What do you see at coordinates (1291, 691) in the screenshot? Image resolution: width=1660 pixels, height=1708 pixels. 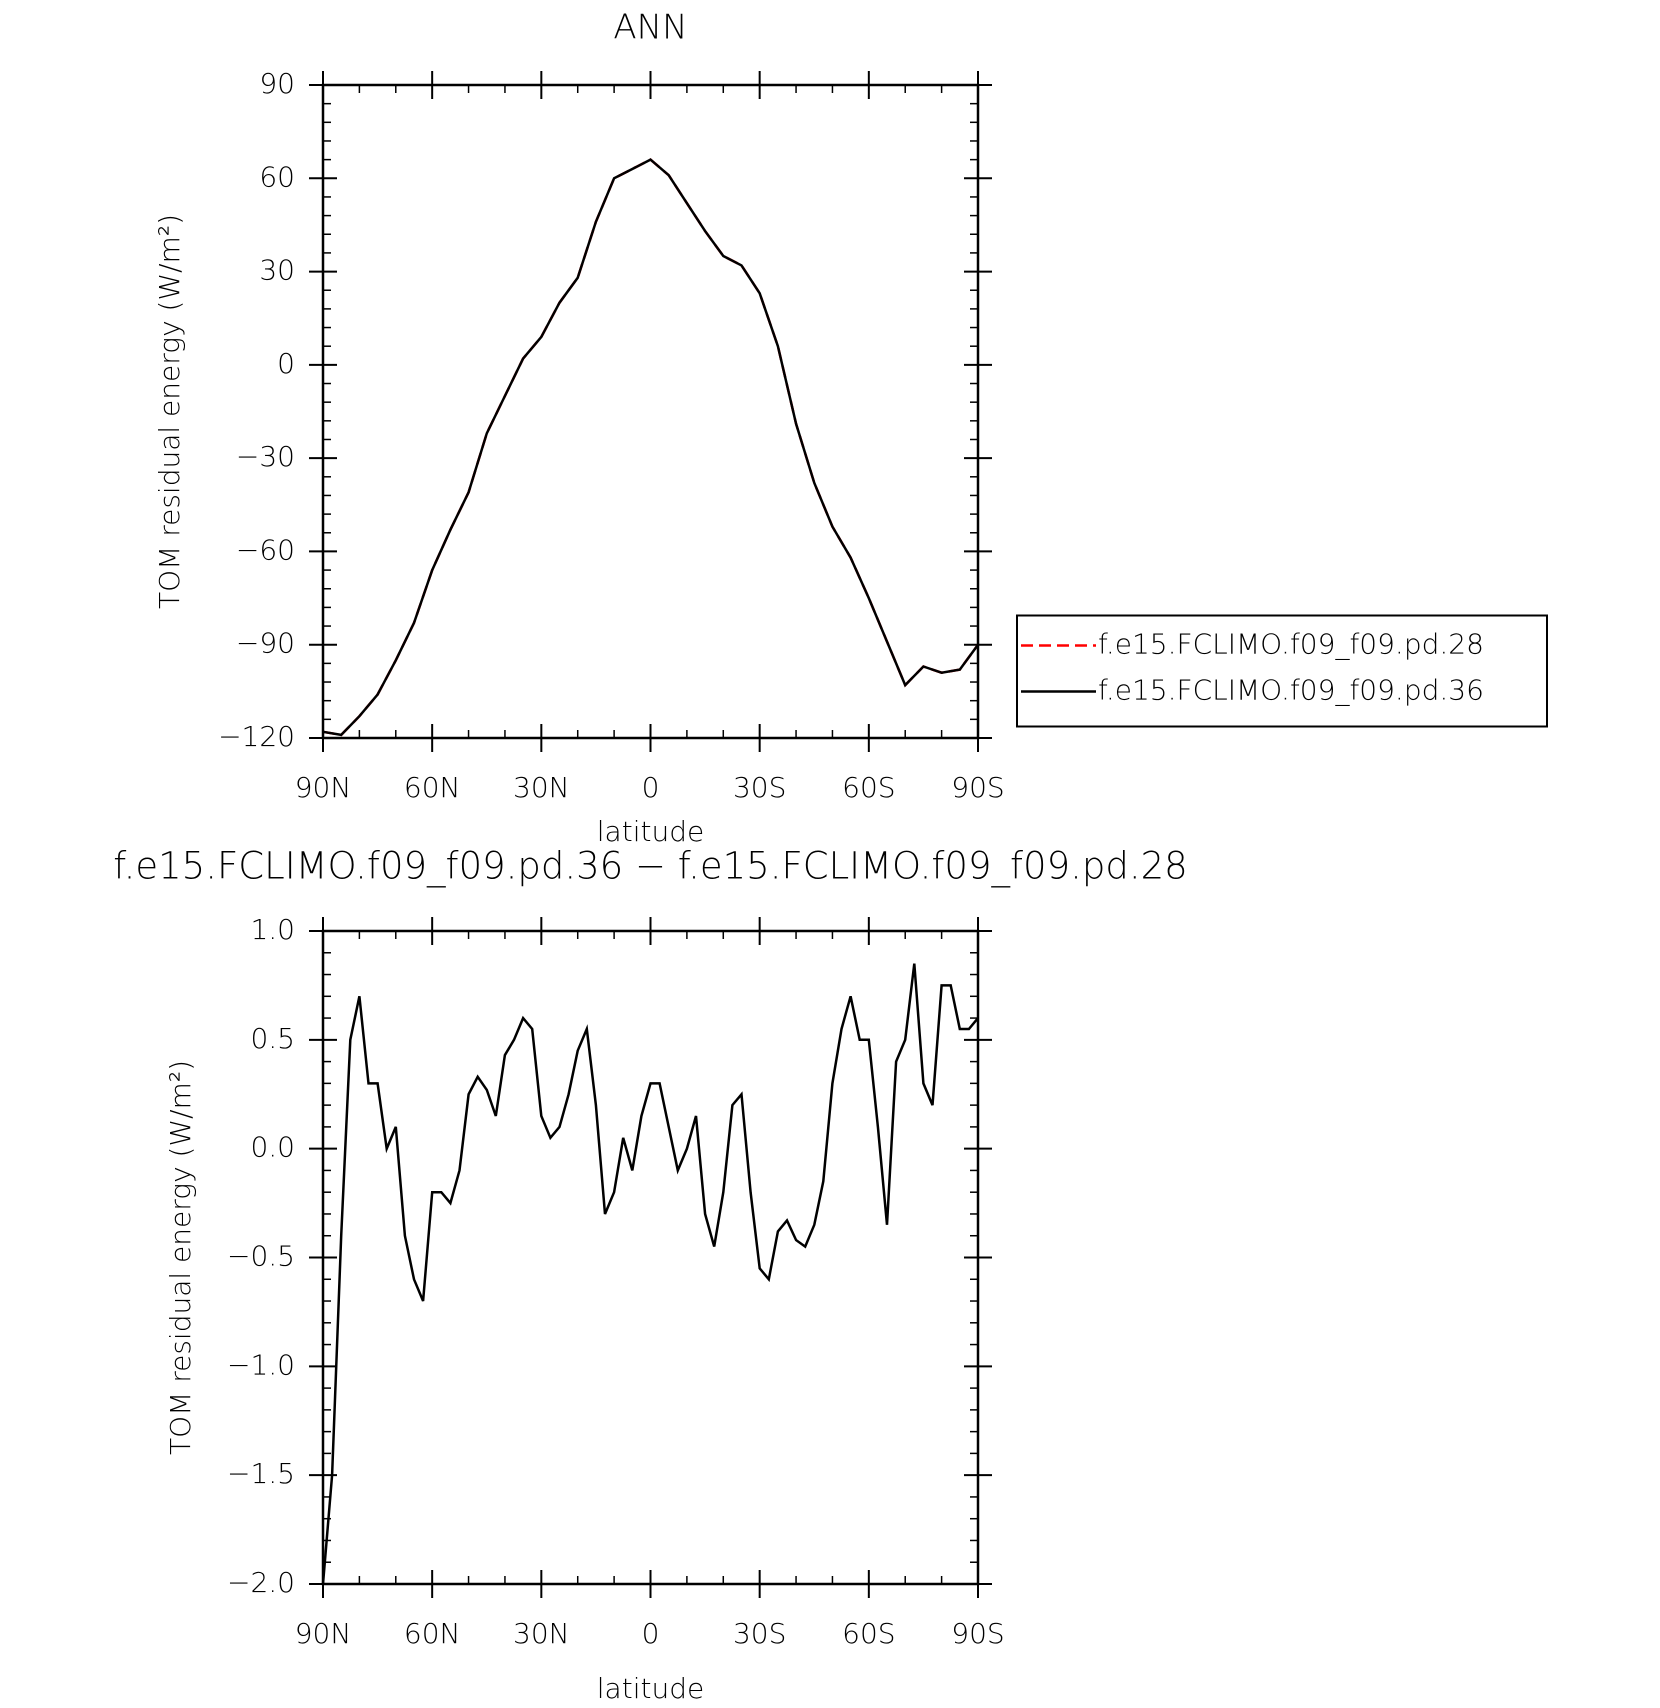 I see `legend-label: f.e15.FCLIMO.f09_f09.pd.36` at bounding box center [1291, 691].